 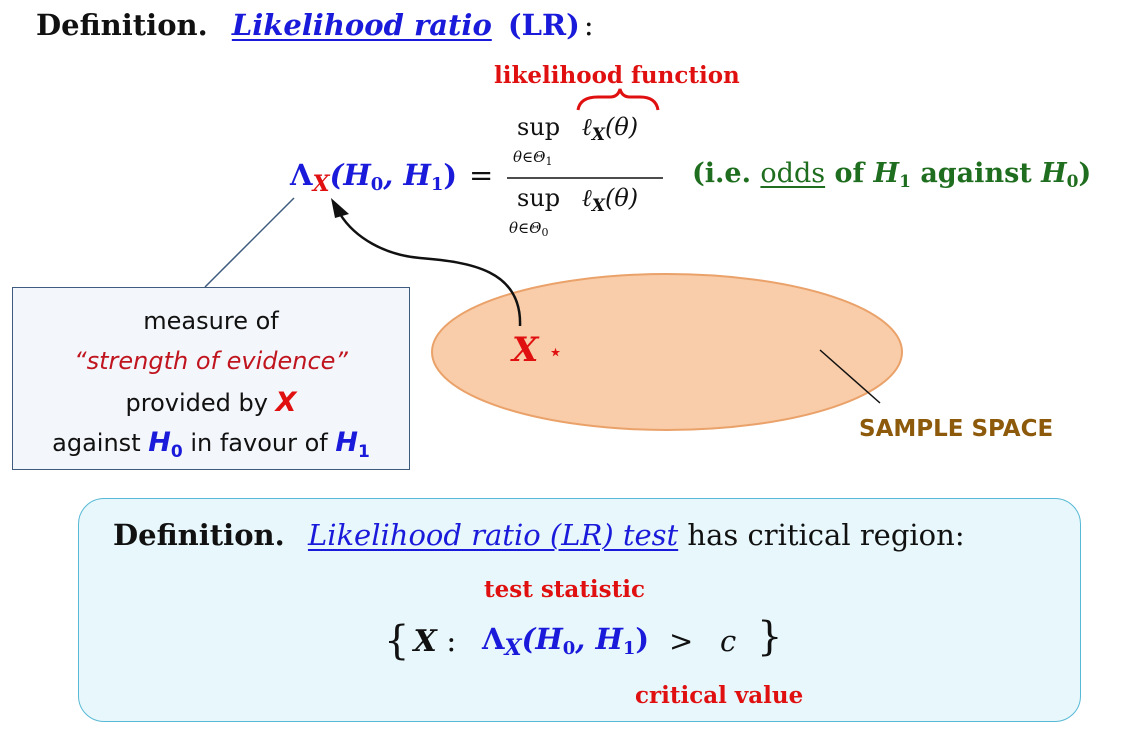 I want to click on lr-test-term-link: Likelihood ratio (LR) test, so click(x=493, y=535).